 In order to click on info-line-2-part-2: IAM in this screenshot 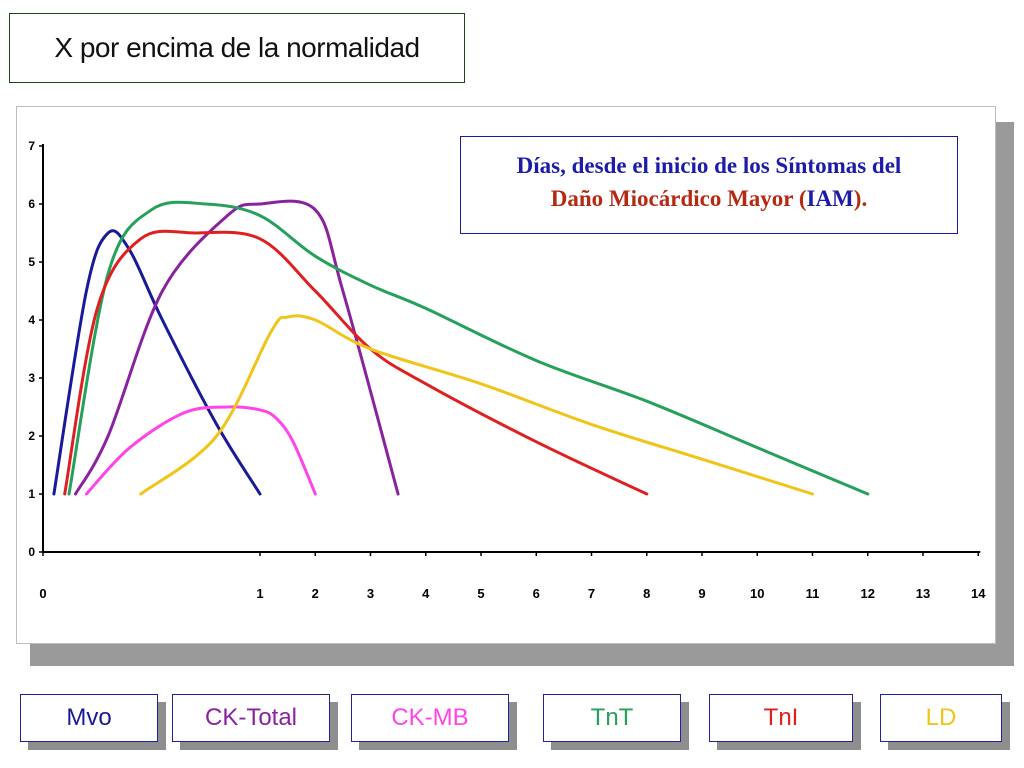, I will do `click(830, 199)`.